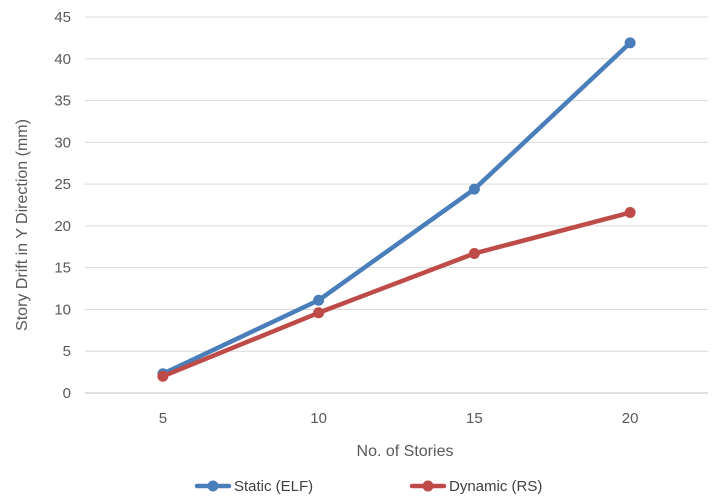 This screenshot has width=714, height=499. I want to click on y-tick-label: 20, so click(62, 226).